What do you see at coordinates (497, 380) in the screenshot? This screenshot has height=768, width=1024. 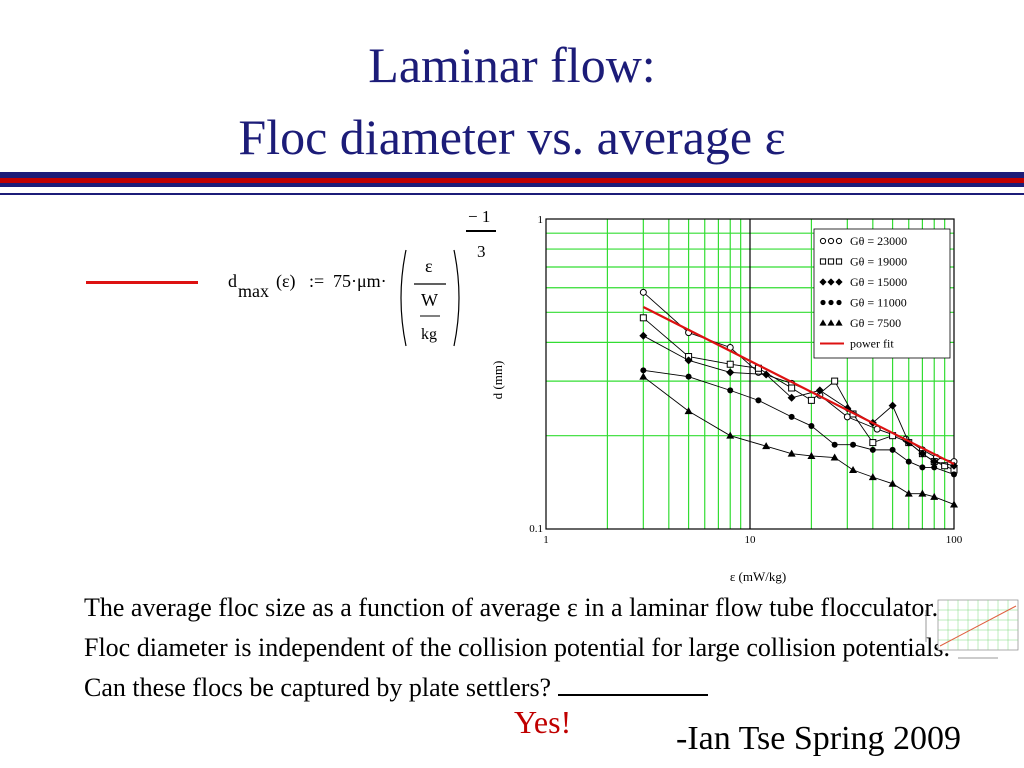 I see `y-axis-label: d (mm)` at bounding box center [497, 380].